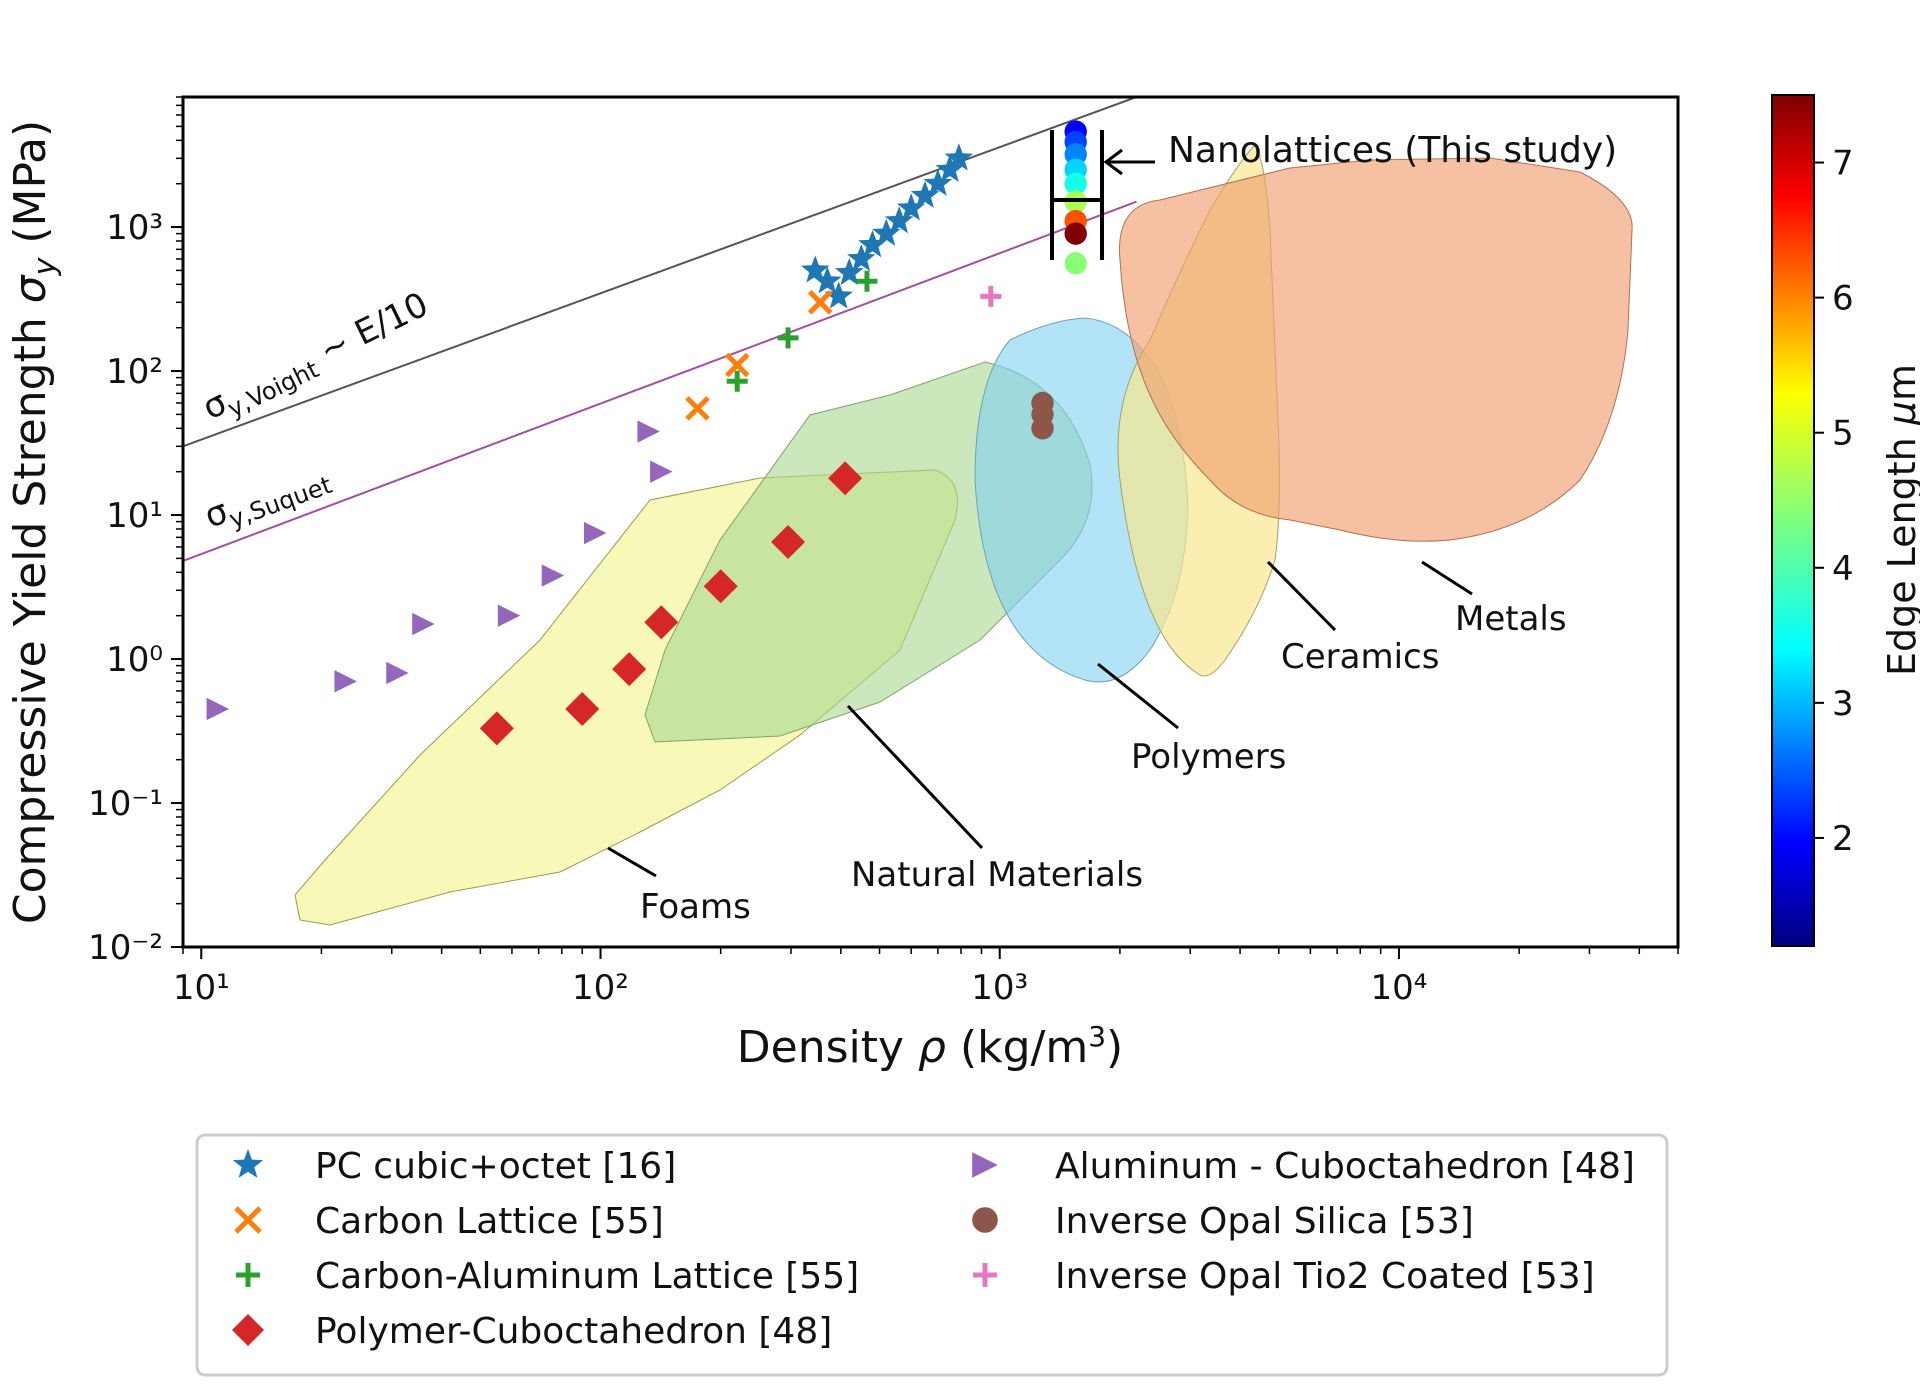  What do you see at coordinates (587, 1276) in the screenshot?
I see `legend-label: Carbon-Aluminum Lattice [55]` at bounding box center [587, 1276].